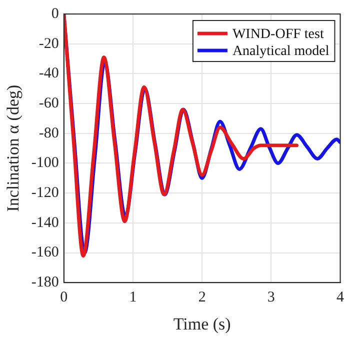 The image size is (350, 339). I want to click on y-axis-title: Inclination α (deg), so click(13, 148).